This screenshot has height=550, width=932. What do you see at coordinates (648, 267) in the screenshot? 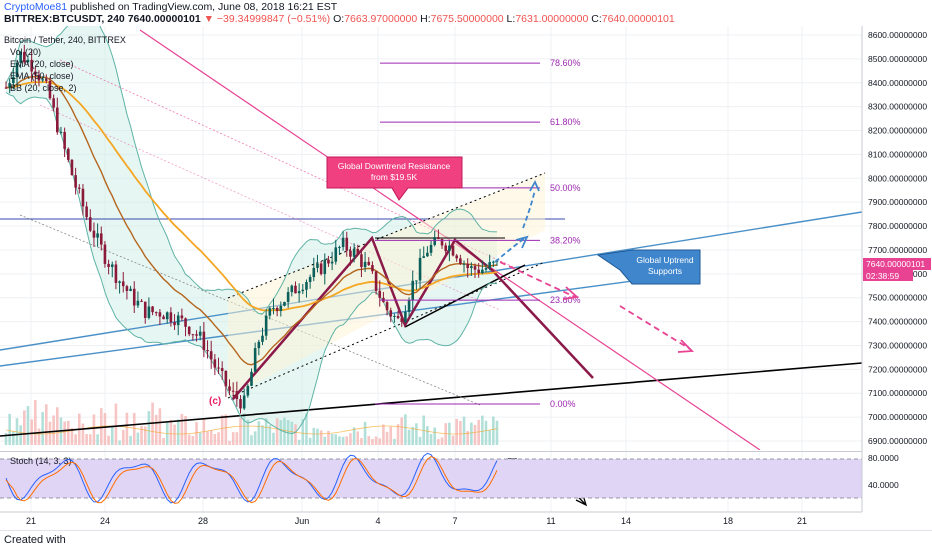
I see `uptrend-callout: Global Uptrend Supports` at bounding box center [648, 267].